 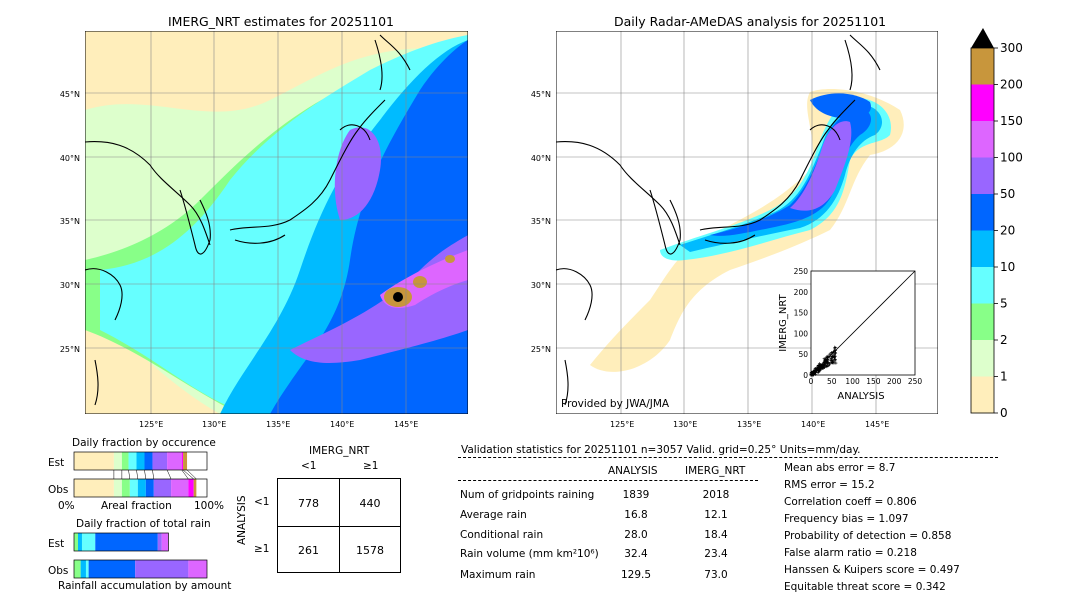 I want to click on contingency-col-label: <1, so click(x=309, y=466).